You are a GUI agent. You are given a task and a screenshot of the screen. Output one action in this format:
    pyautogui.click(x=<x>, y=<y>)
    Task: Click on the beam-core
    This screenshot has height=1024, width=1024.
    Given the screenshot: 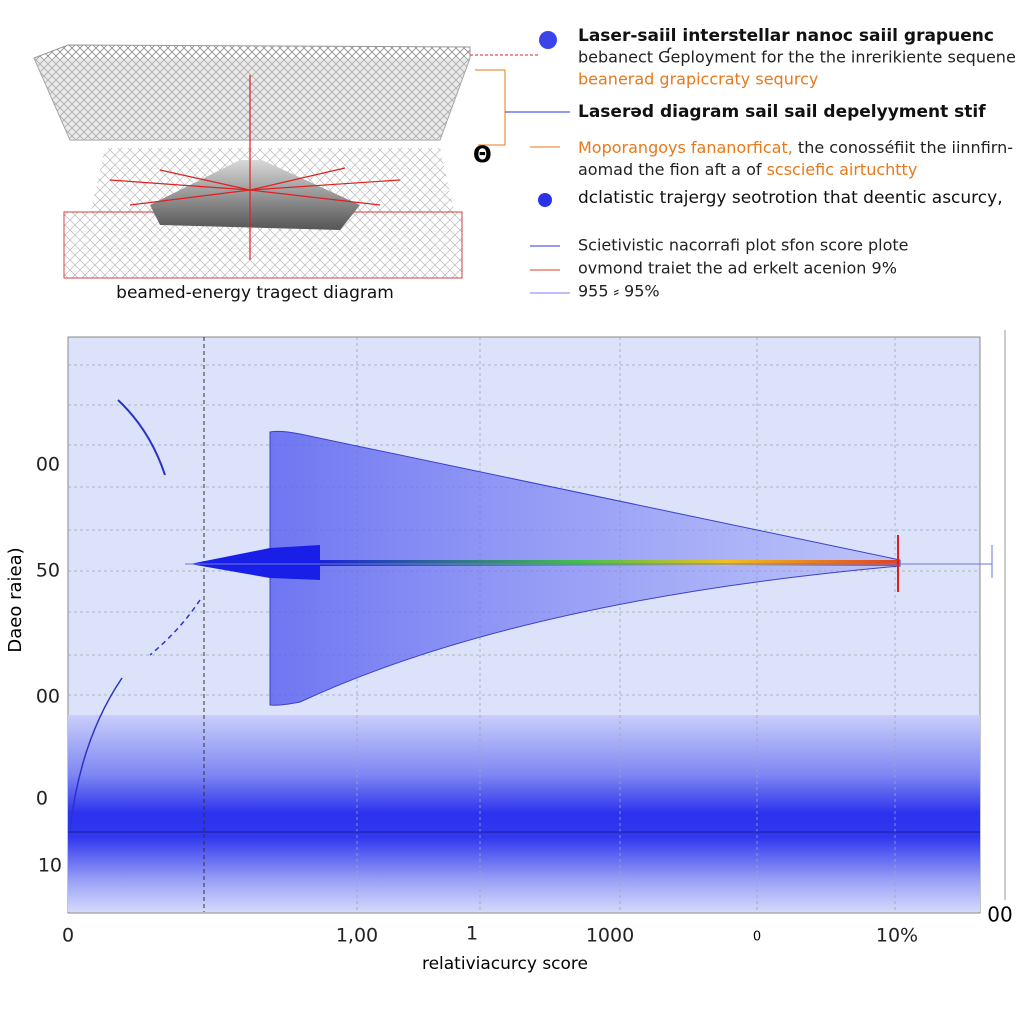 What is the action you would take?
    pyautogui.click(x=255, y=562)
    